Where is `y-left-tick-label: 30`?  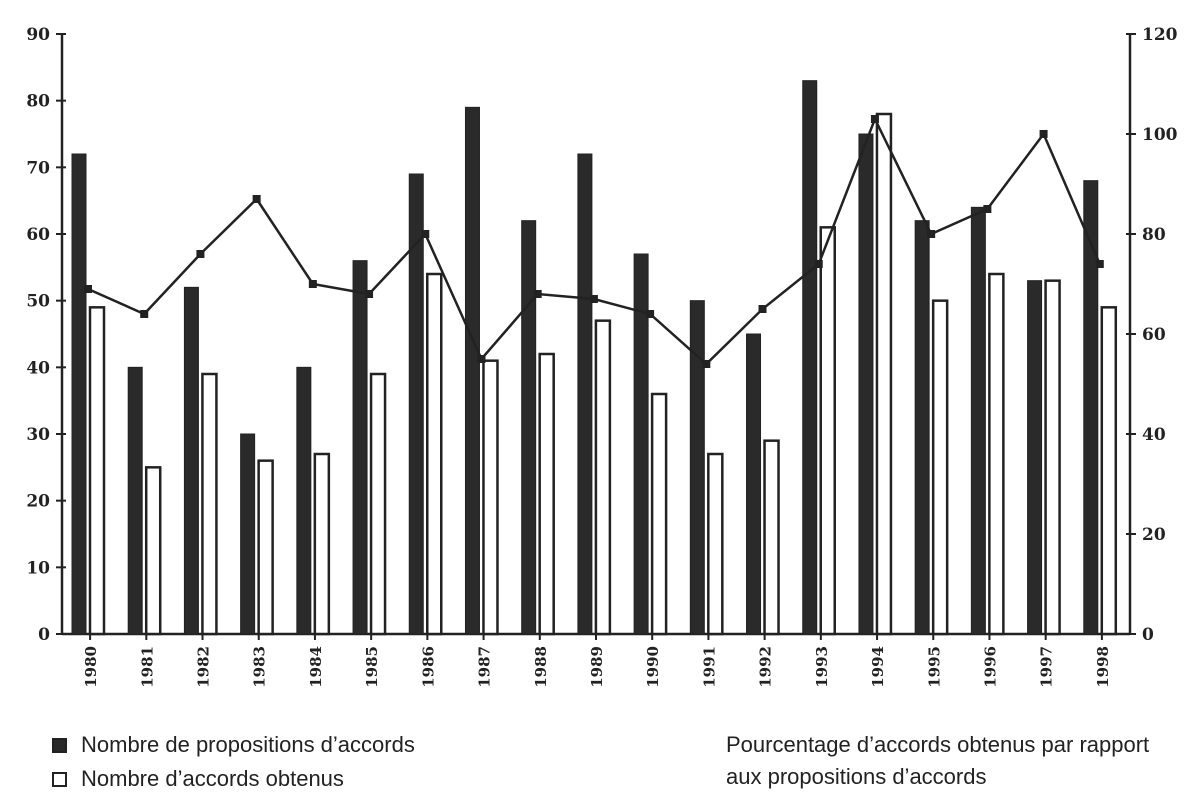
y-left-tick-label: 30 is located at coordinates (38, 435).